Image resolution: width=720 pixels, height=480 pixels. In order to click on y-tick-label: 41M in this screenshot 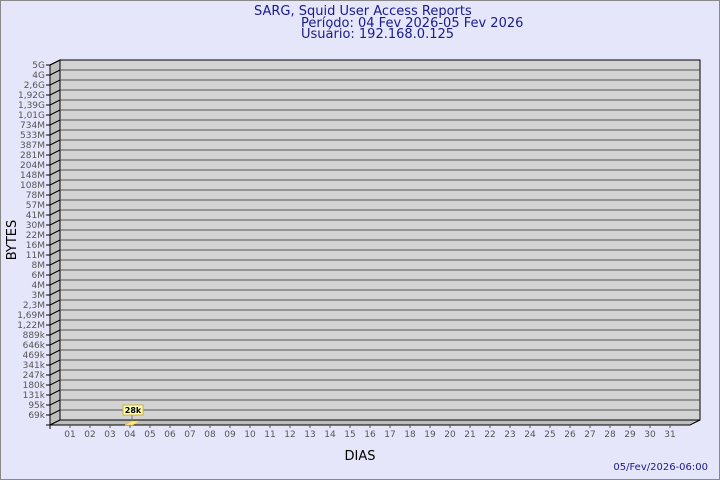, I will do `click(35, 216)`.